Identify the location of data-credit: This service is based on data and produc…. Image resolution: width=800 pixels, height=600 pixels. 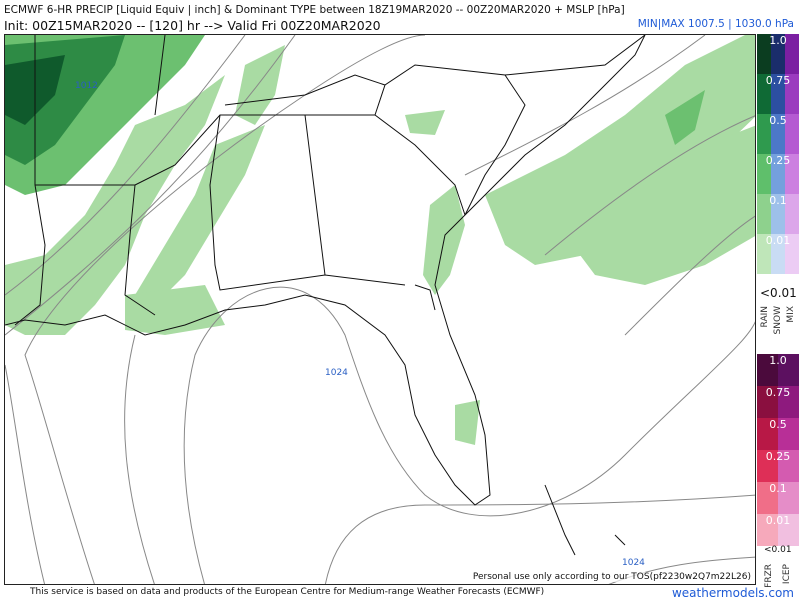
(287, 592).